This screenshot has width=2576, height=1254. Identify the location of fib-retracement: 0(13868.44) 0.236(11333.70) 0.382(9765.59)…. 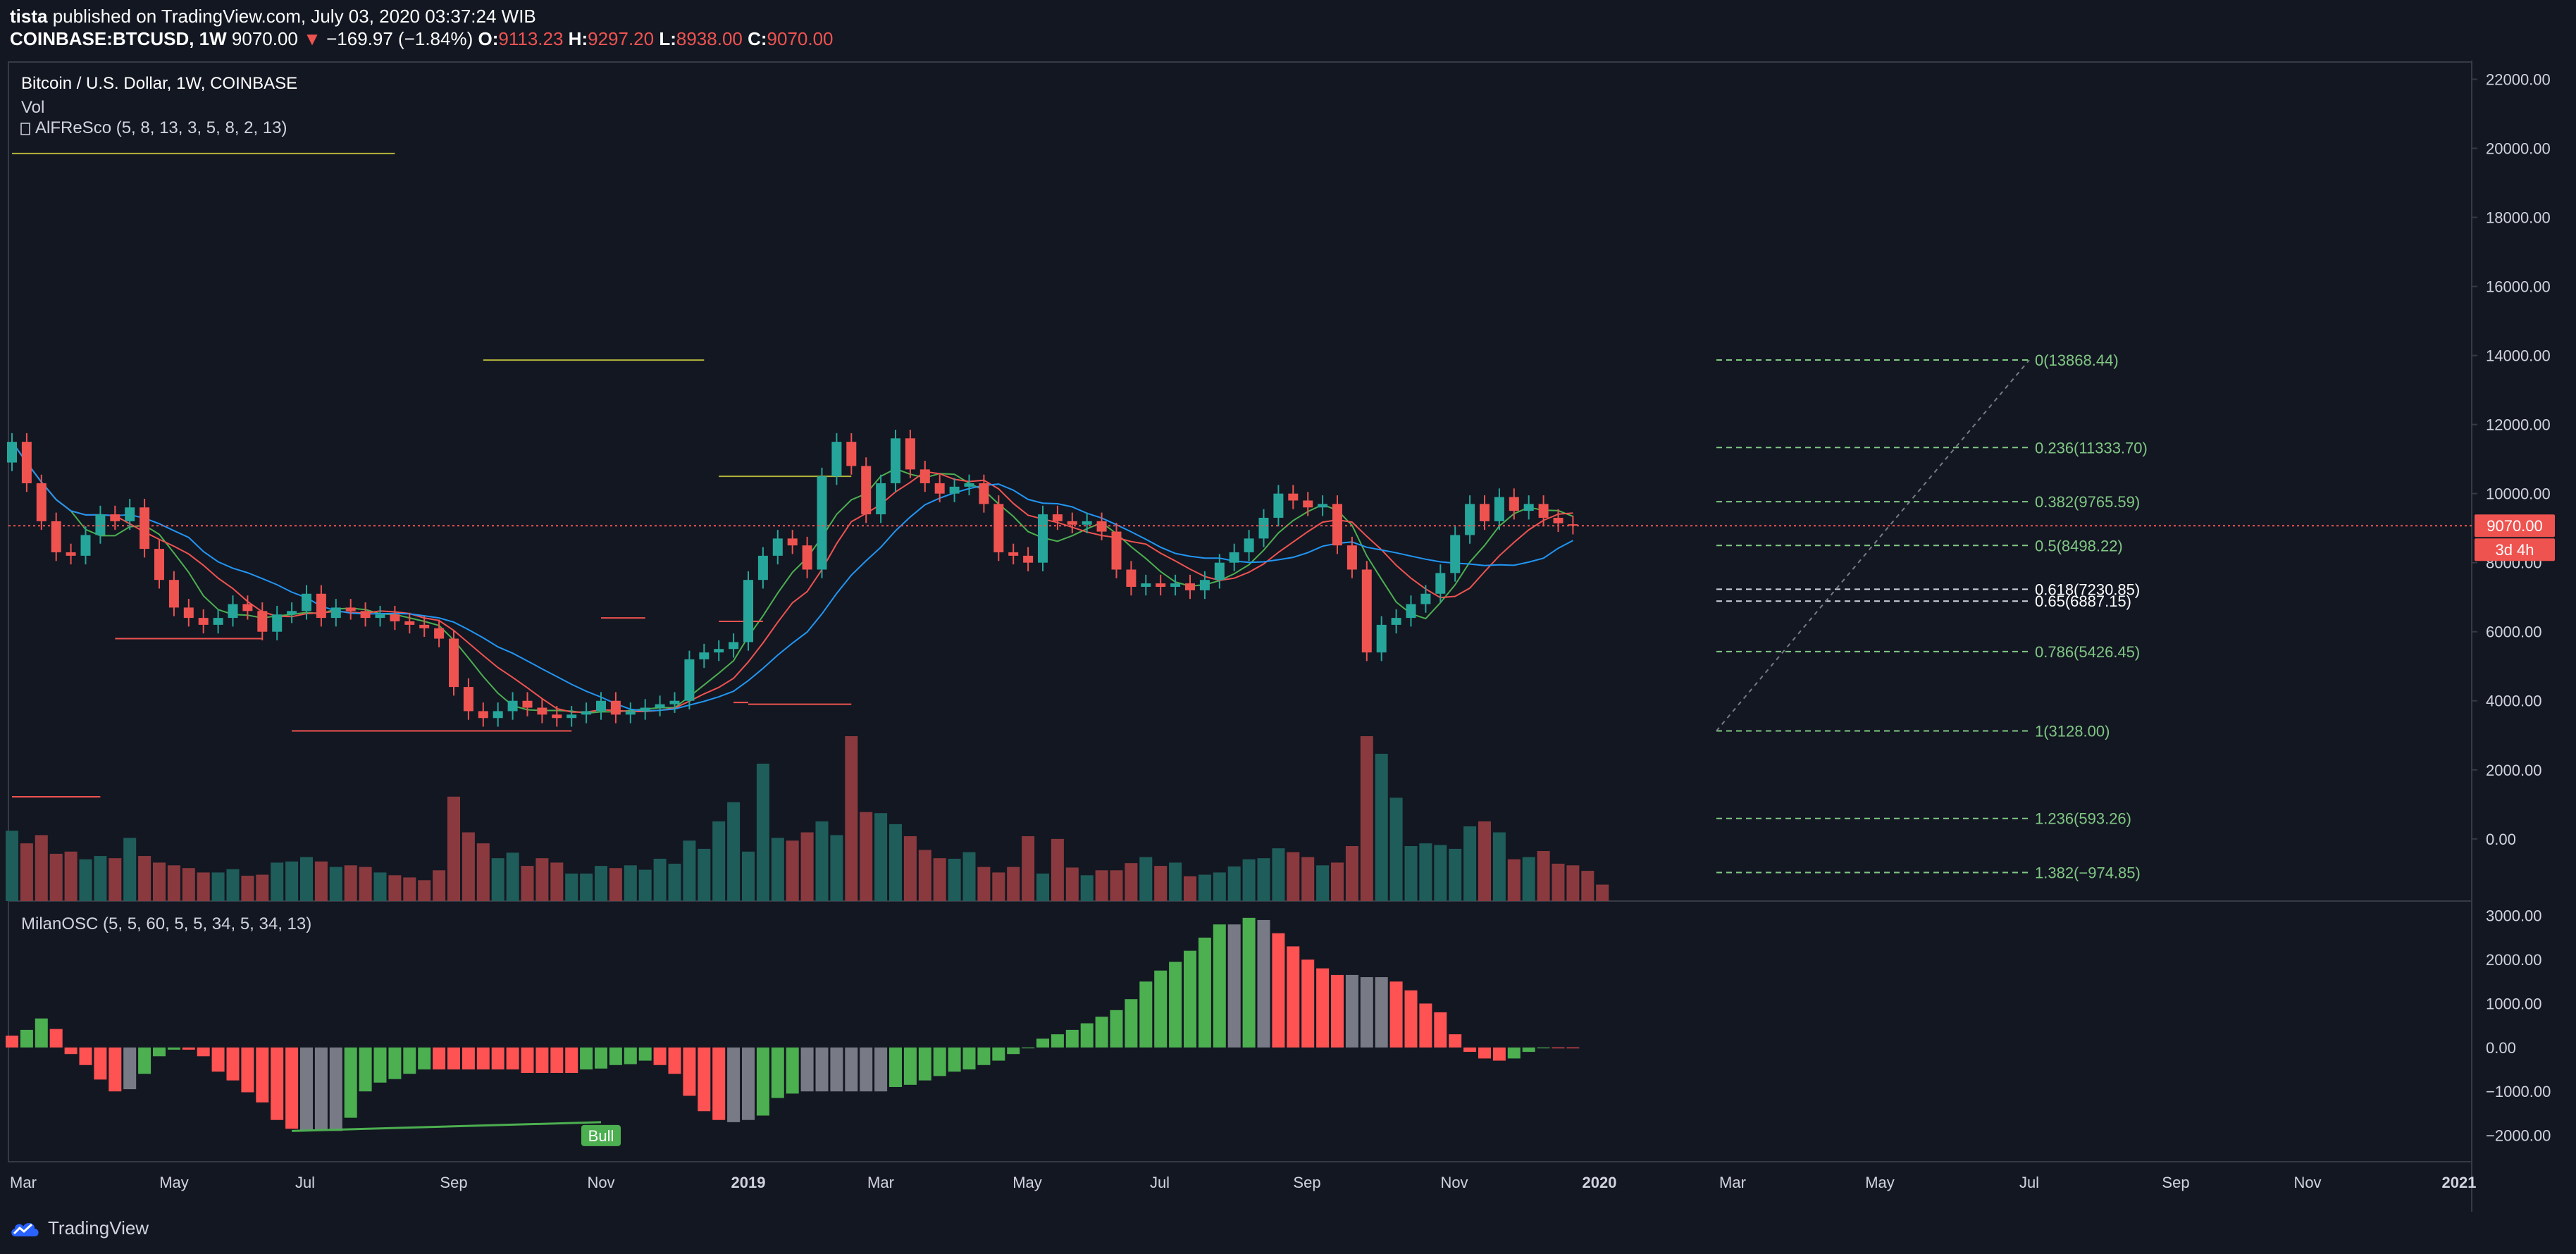
(1932, 617).